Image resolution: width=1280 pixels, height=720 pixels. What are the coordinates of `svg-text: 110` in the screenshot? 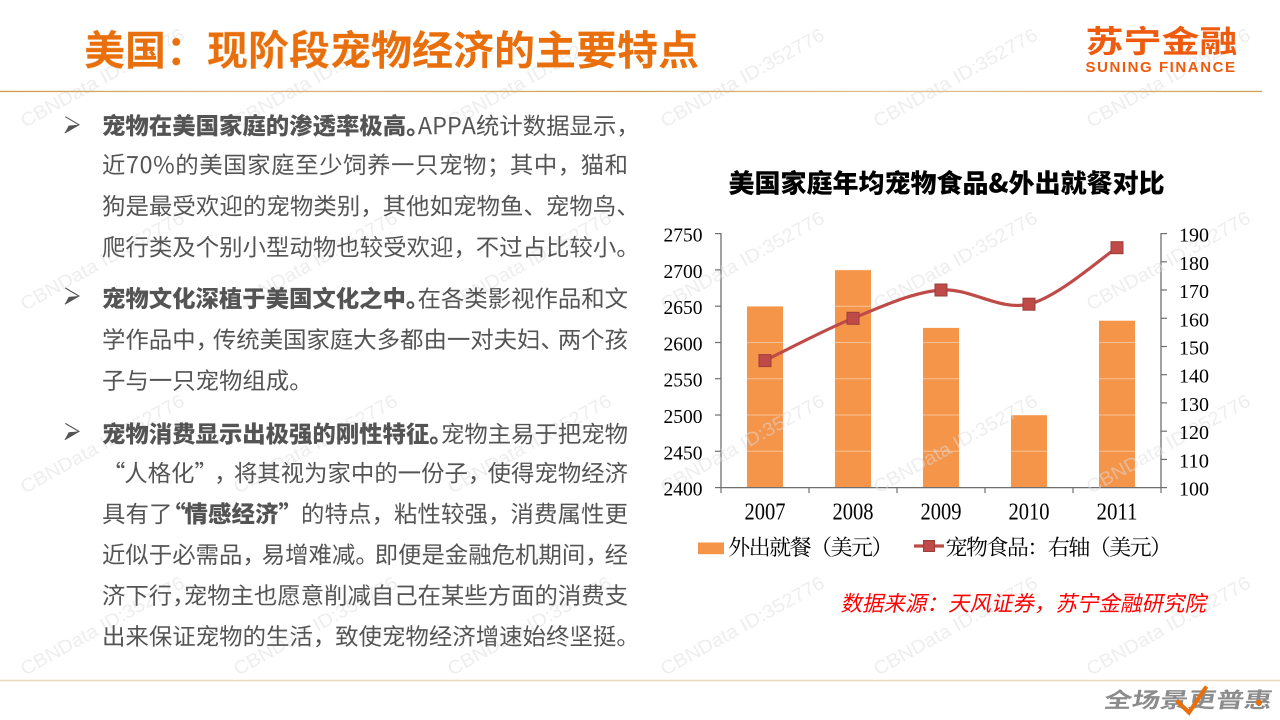 It's located at (1194, 461).